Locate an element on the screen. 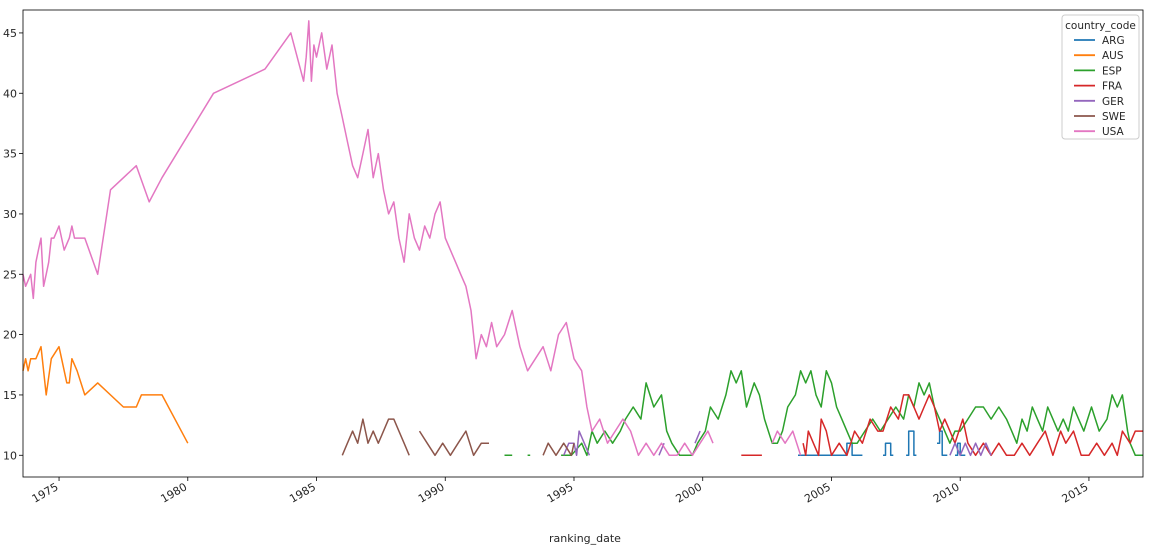  legend-items: ARG AUS ESP FRA GER SWE USA is located at coordinates (1100, 86).